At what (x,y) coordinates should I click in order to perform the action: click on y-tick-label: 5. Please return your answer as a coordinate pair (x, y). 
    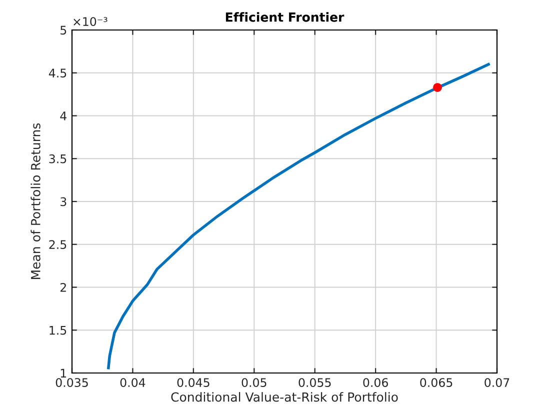
    Looking at the image, I should click on (63, 30).